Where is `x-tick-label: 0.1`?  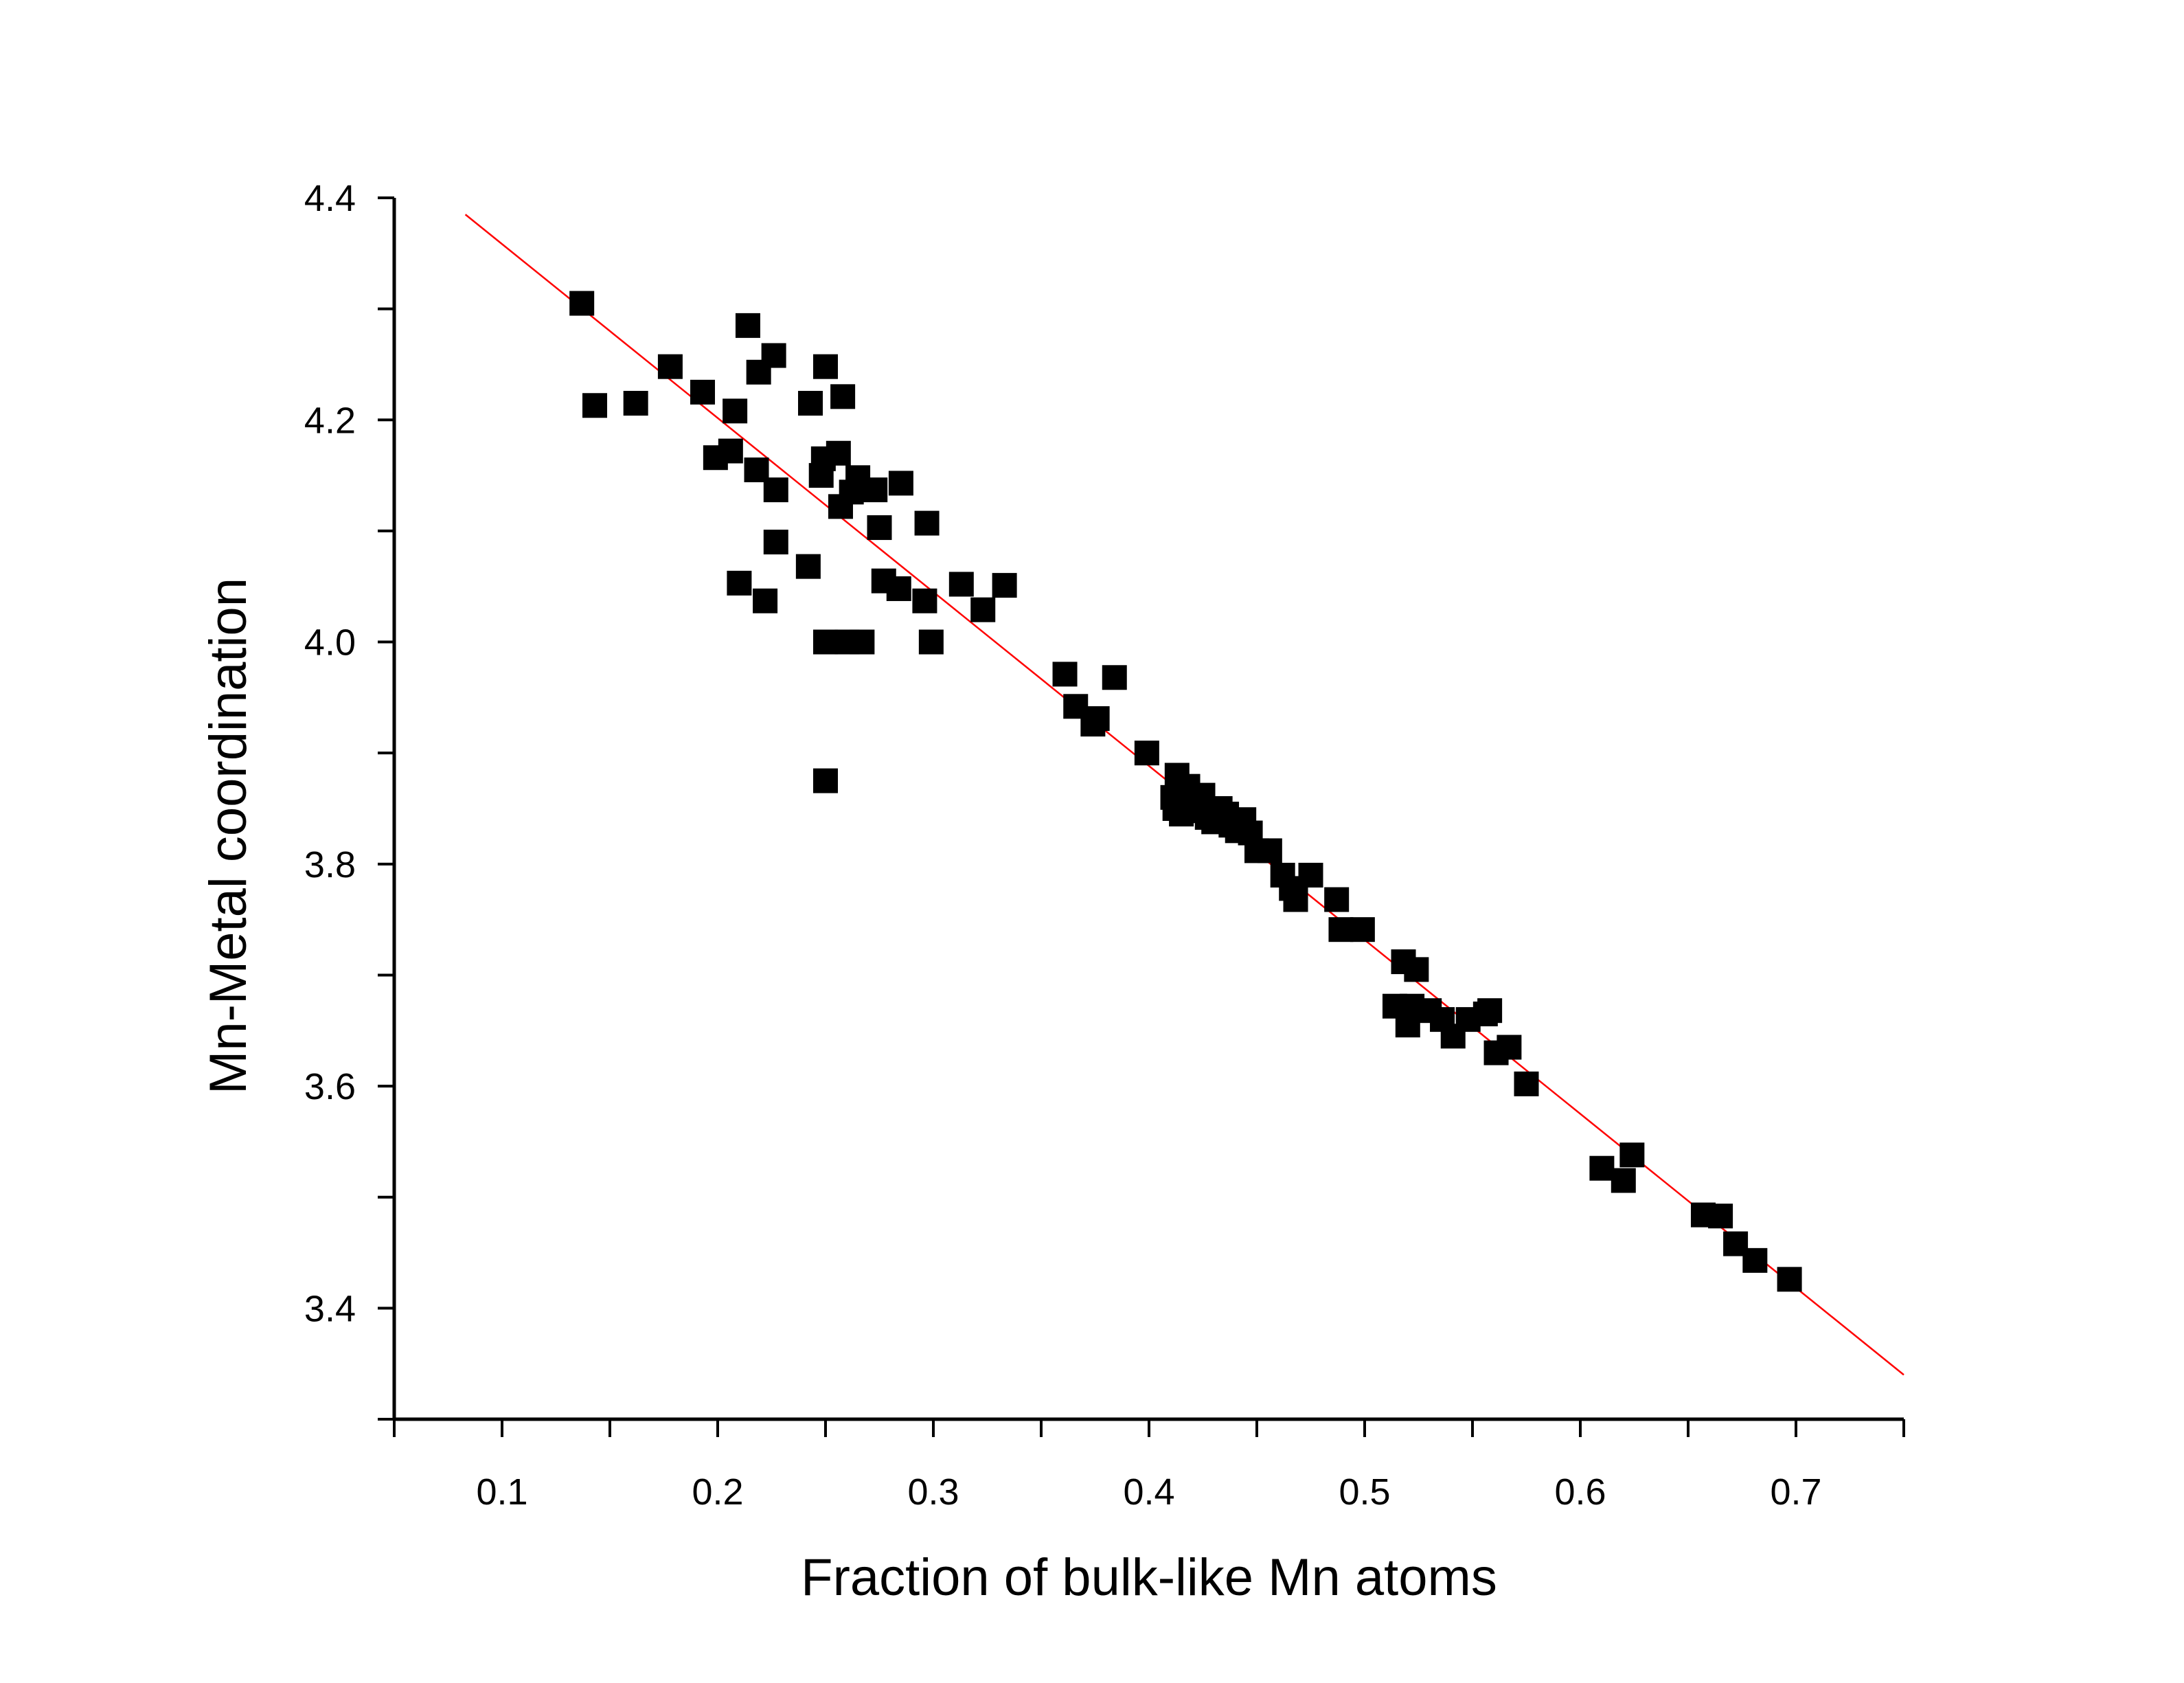 x-tick-label: 0.1 is located at coordinates (501, 1492).